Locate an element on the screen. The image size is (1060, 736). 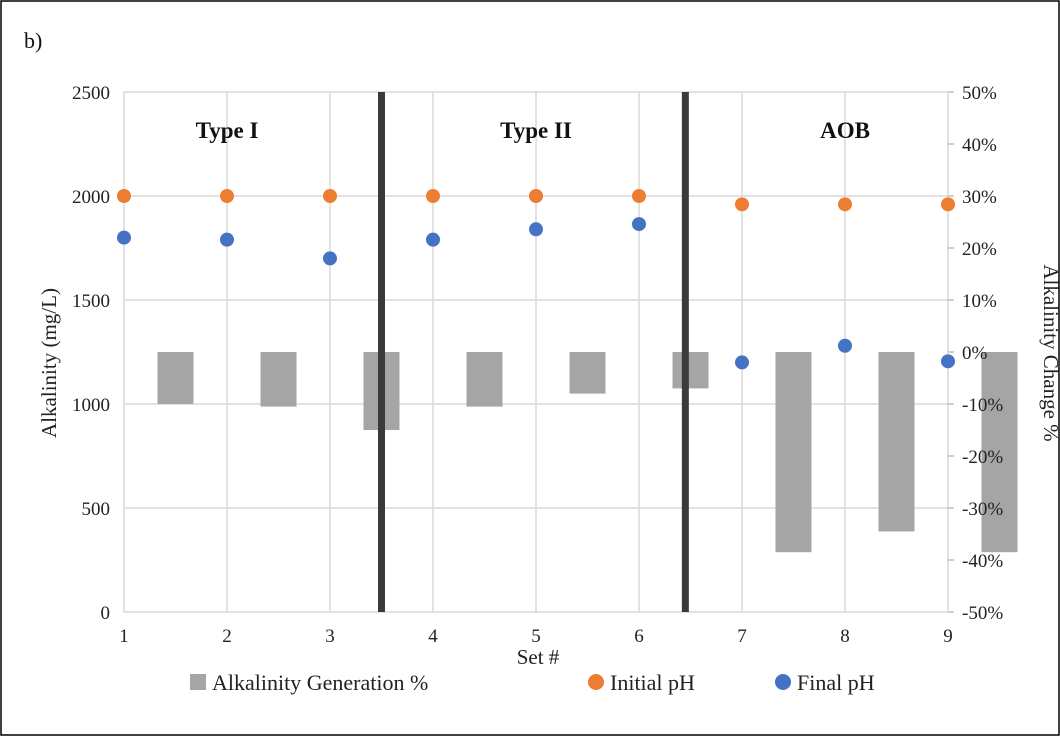
right-tick-label: 40% is located at coordinates (979, 145).